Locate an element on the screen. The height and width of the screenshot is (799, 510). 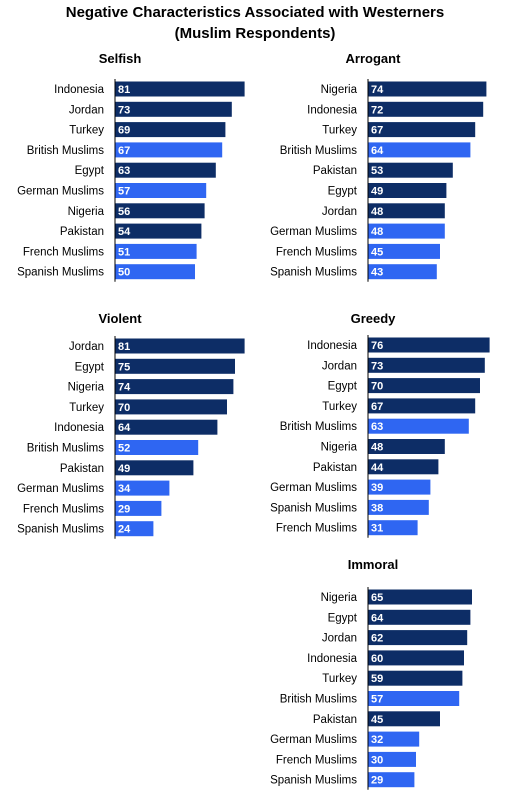
value-label: 74 is located at coordinates (124, 388).